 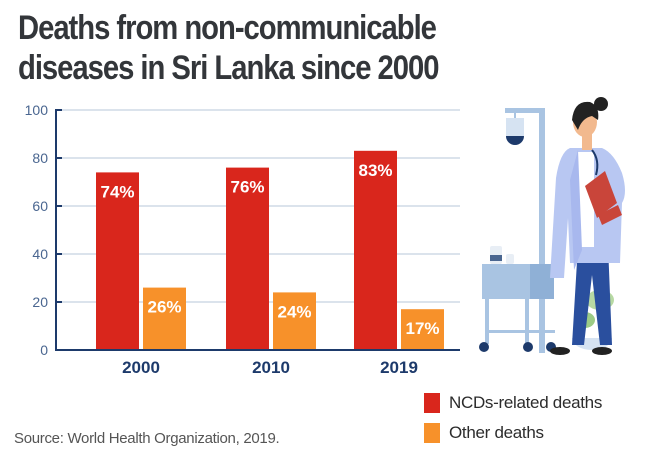 I want to click on data-label: 74%, so click(x=117, y=191).